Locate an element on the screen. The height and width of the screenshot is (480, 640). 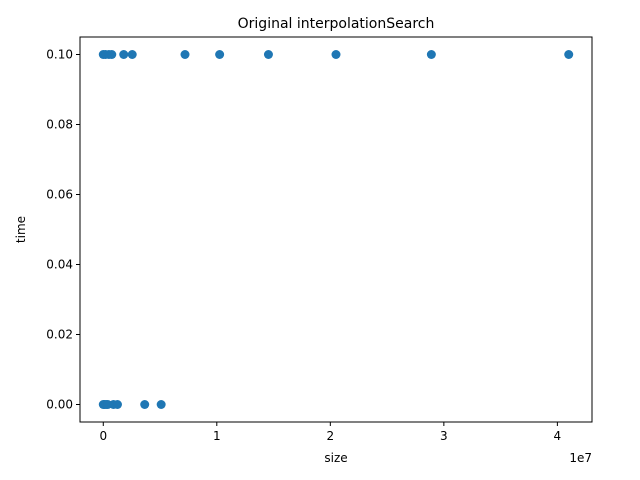
x-tick-label: 3 is located at coordinates (444, 436).